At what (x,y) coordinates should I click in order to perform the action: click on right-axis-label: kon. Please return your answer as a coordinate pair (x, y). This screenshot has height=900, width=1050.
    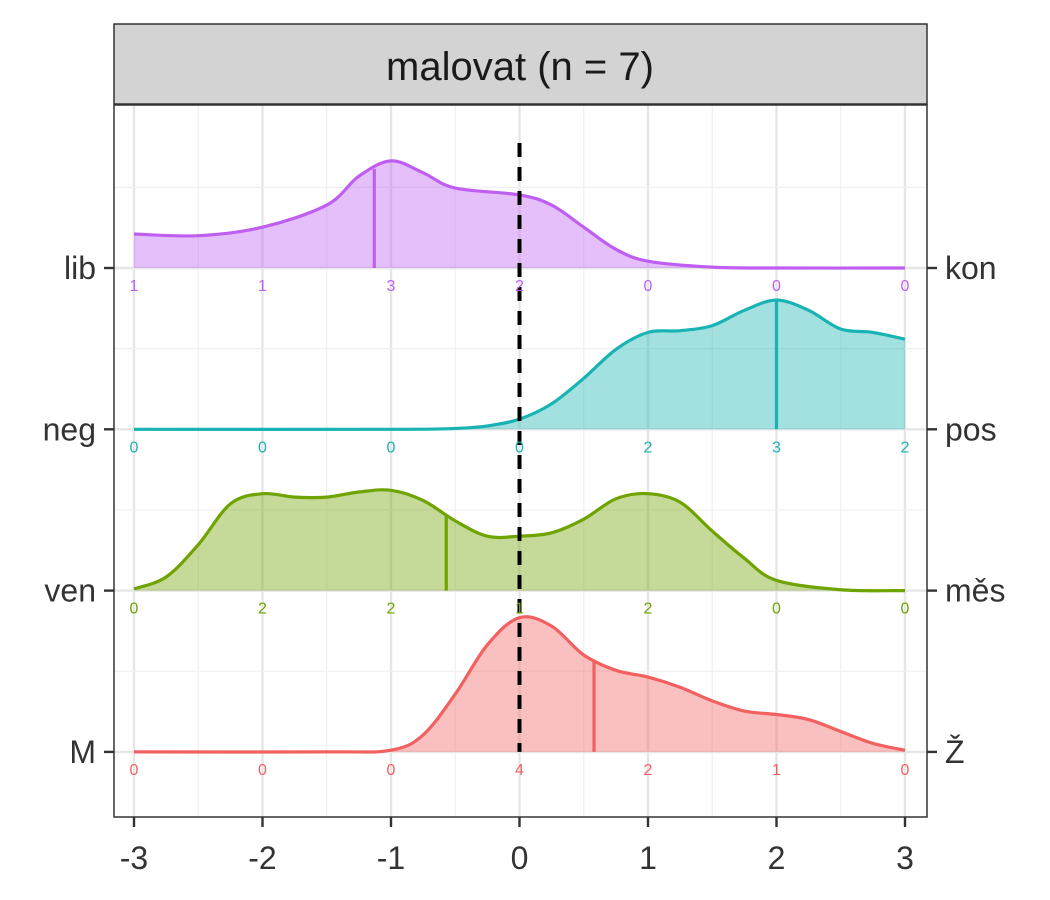
    Looking at the image, I should click on (971, 268).